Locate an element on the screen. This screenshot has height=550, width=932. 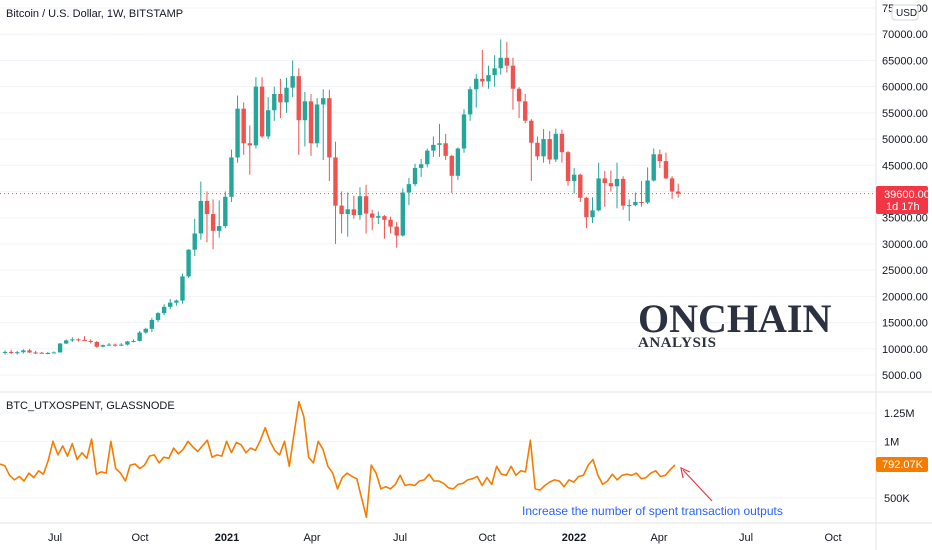
time-axis-tick: Oct is located at coordinates (139, 538).